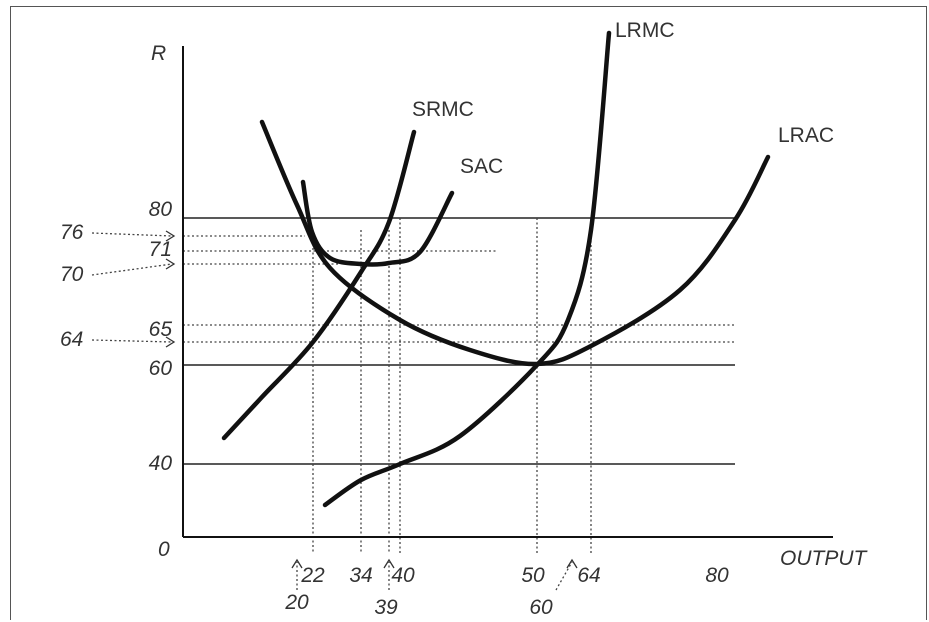  What do you see at coordinates (161, 368) in the screenshot?
I see `y-tick-60: 60` at bounding box center [161, 368].